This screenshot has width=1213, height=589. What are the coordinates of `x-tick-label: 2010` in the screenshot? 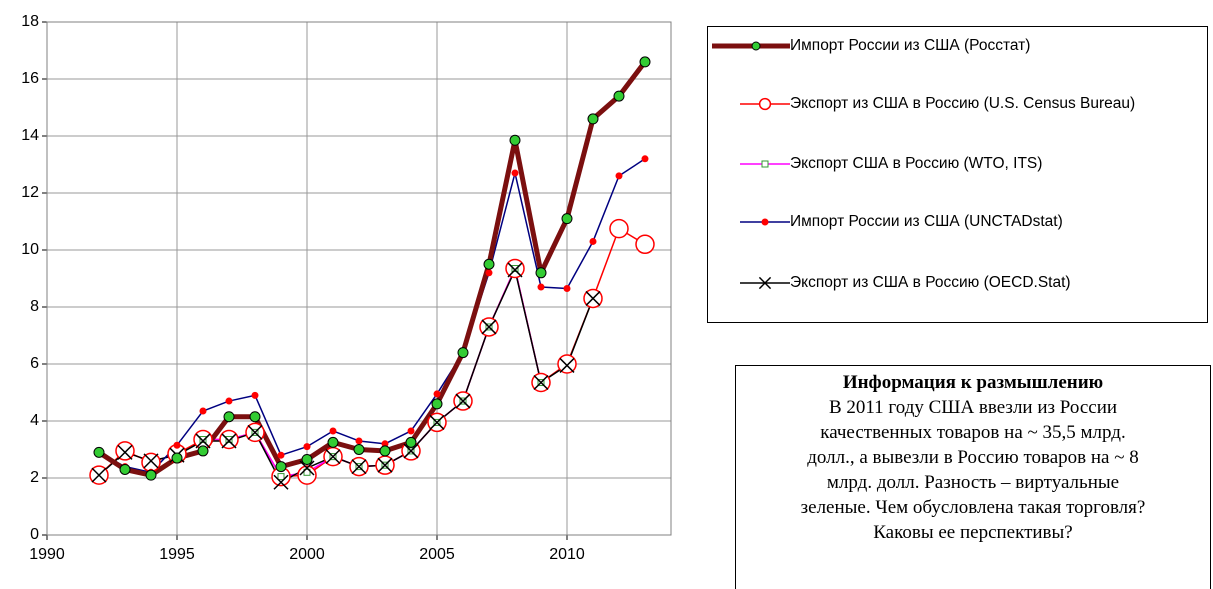 It's located at (567, 554).